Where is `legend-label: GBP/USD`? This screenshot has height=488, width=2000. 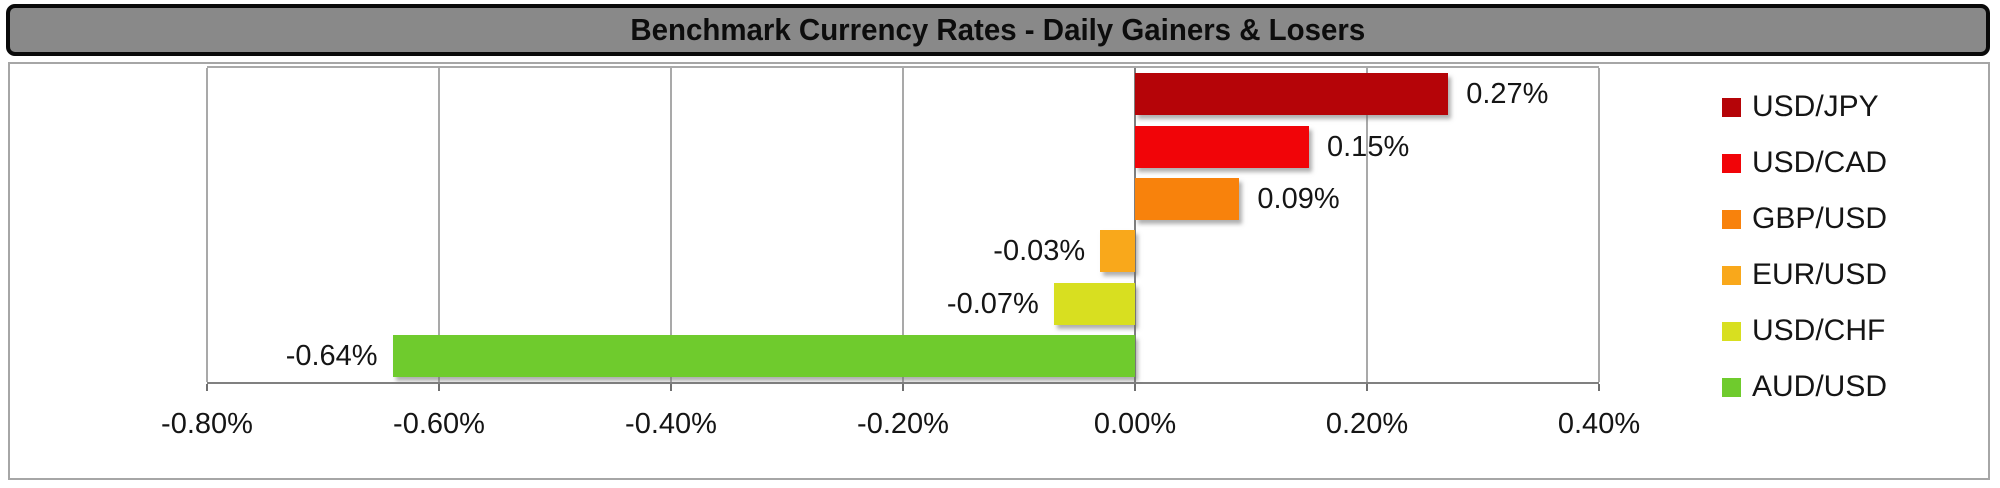 legend-label: GBP/USD is located at coordinates (1820, 218).